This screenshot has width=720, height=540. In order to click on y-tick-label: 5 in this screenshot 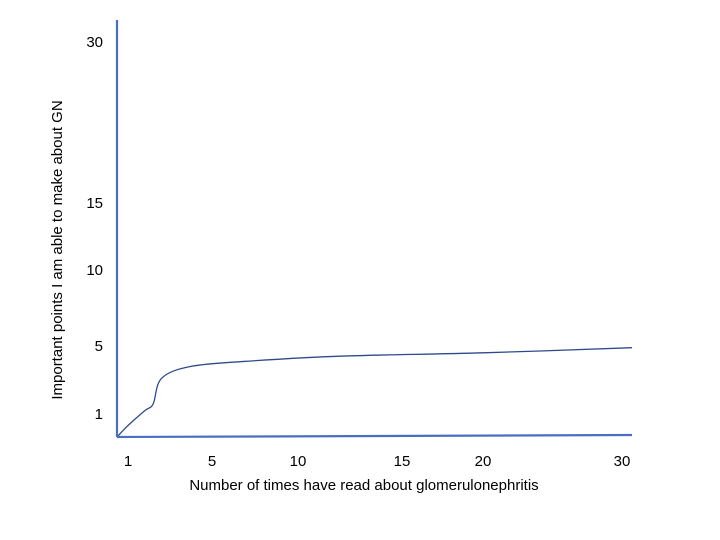, I will do `click(99, 346)`.